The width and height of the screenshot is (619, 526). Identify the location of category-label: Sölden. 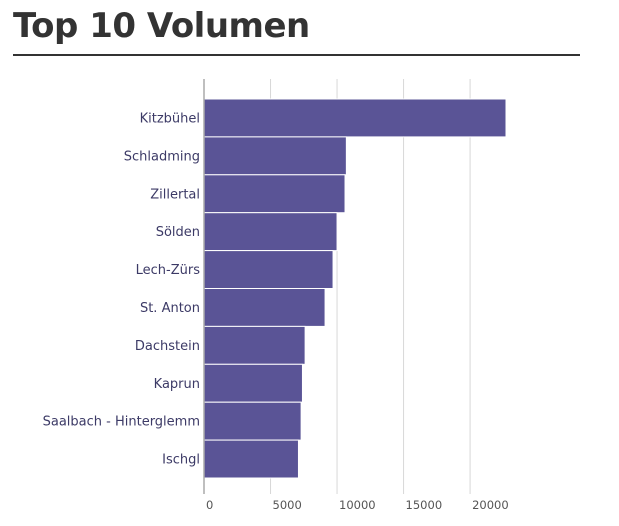
(178, 232).